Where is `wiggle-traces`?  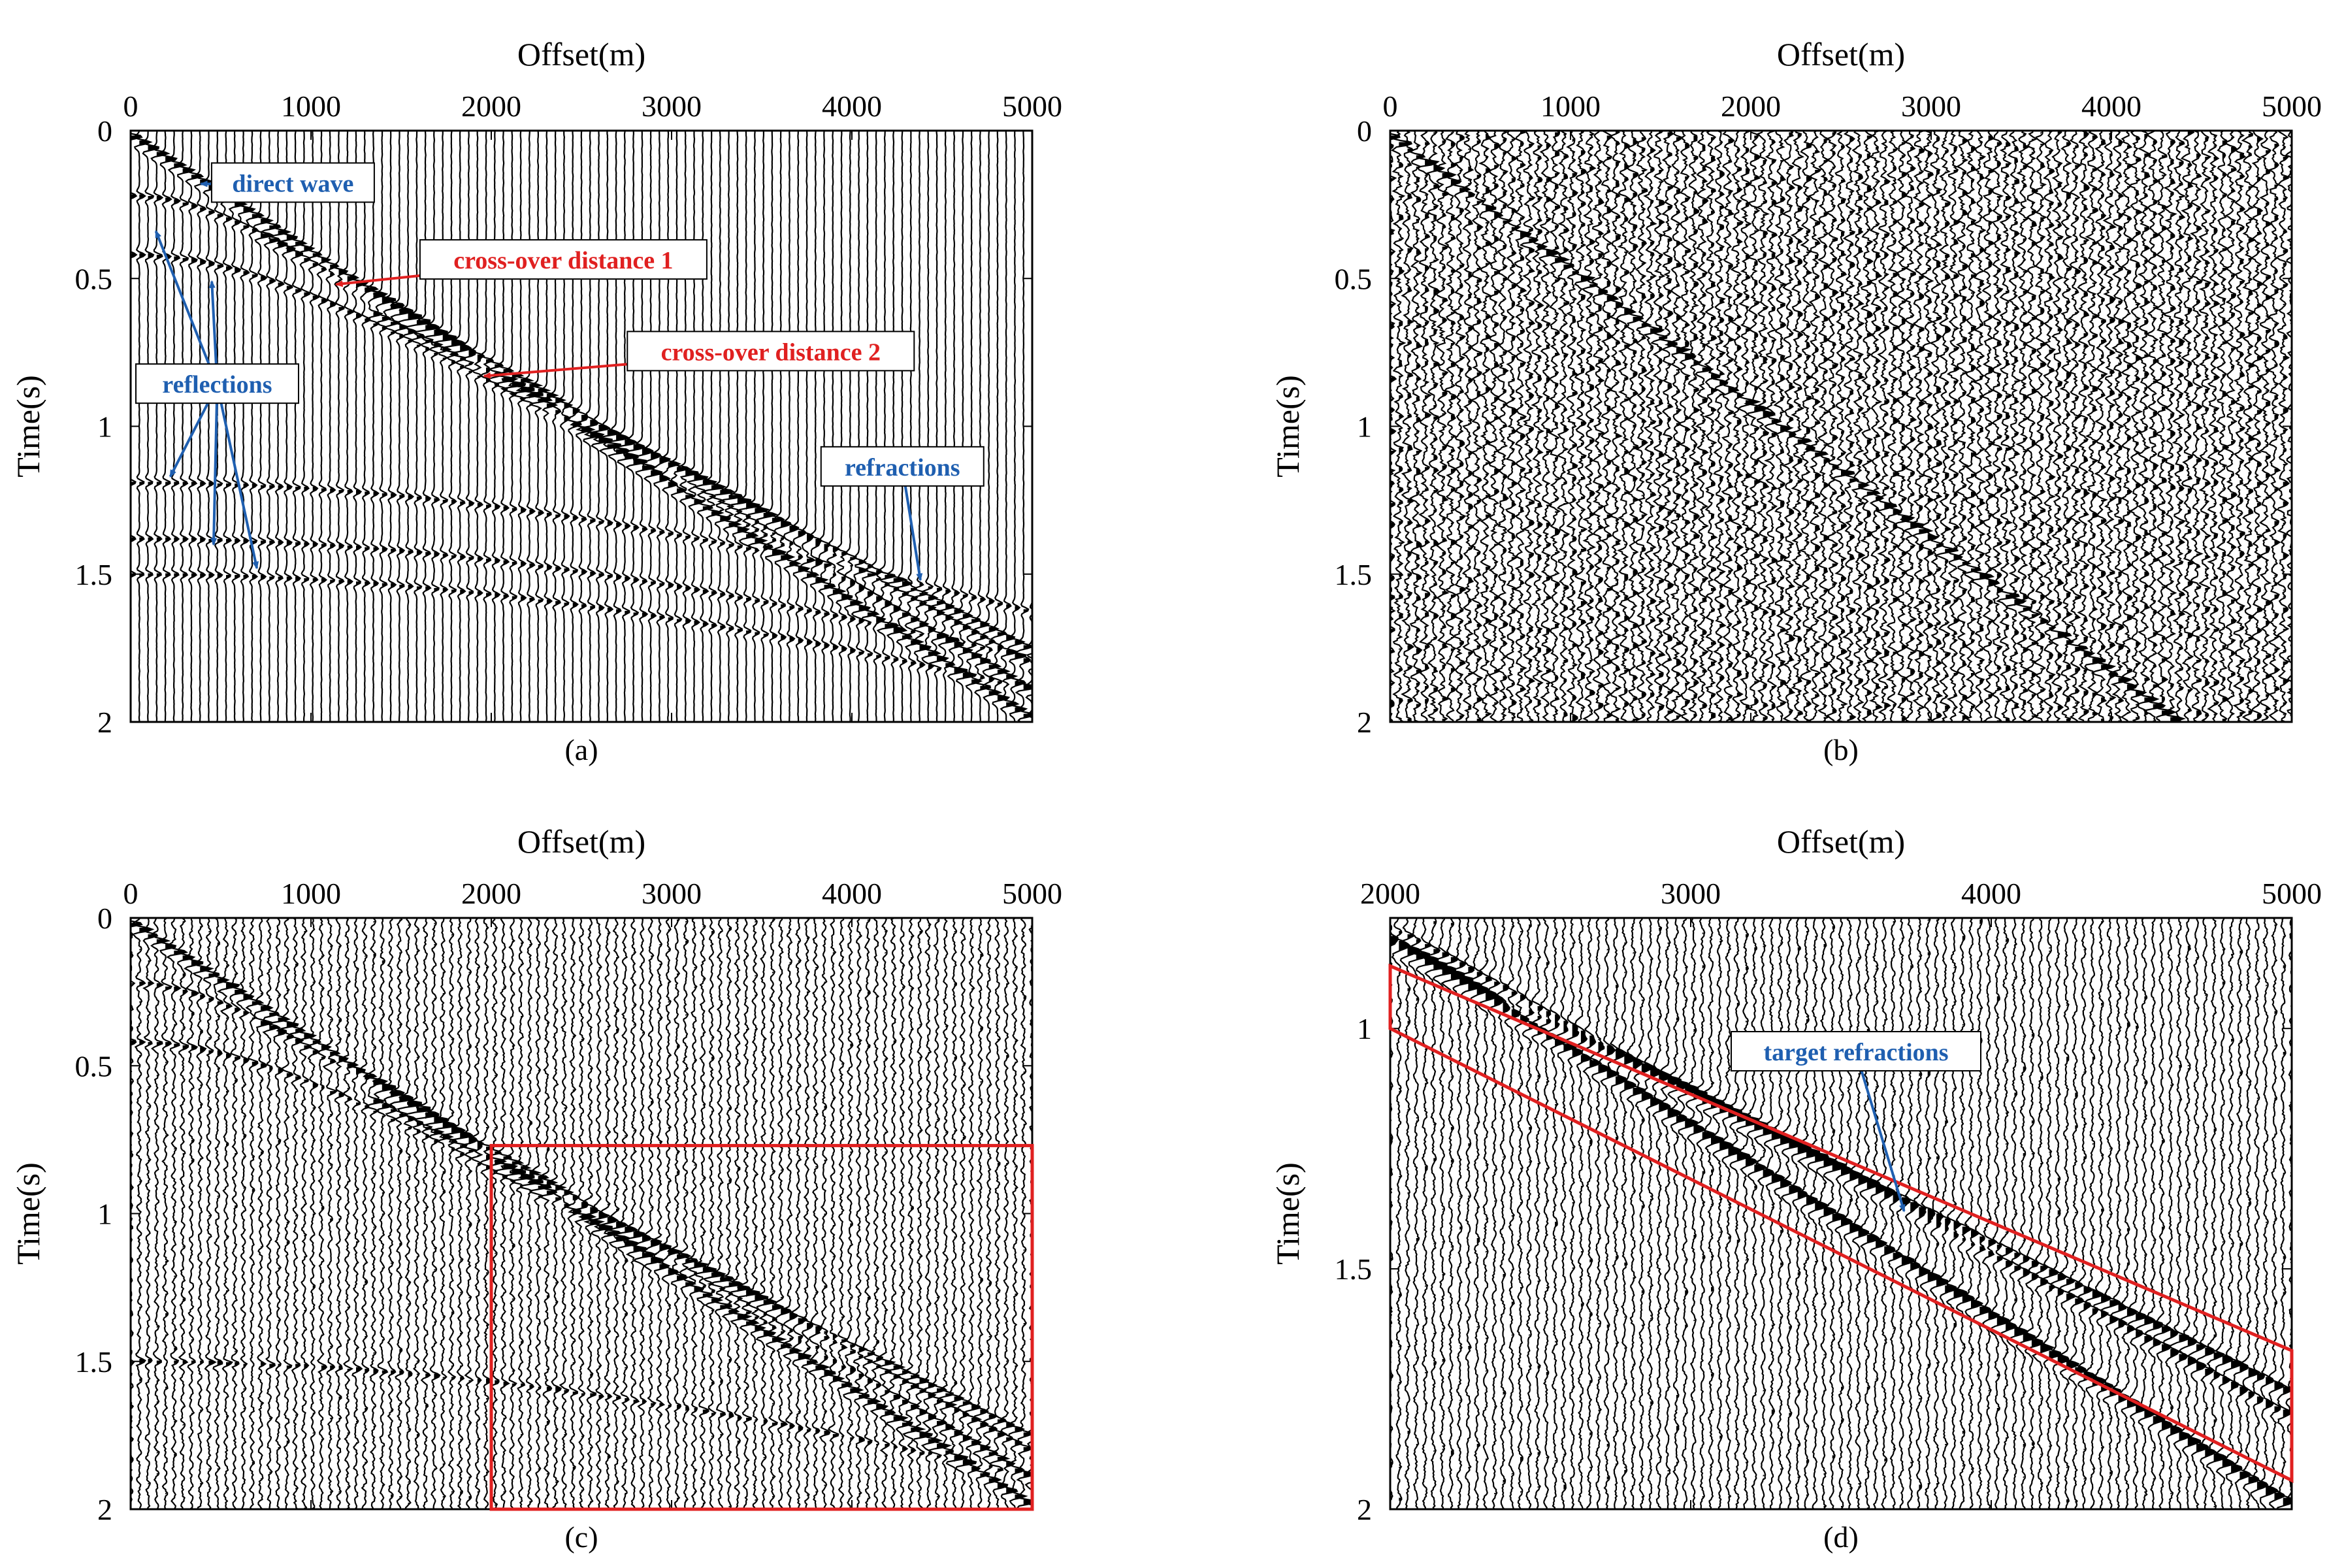 wiggle-traces is located at coordinates (581, 426).